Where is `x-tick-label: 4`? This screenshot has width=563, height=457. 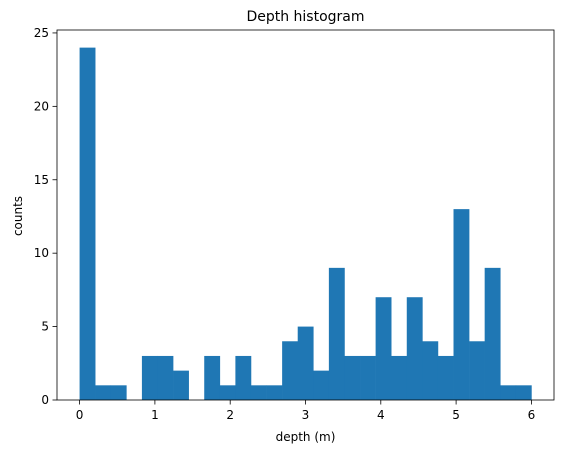 x-tick-label: 4 is located at coordinates (381, 415).